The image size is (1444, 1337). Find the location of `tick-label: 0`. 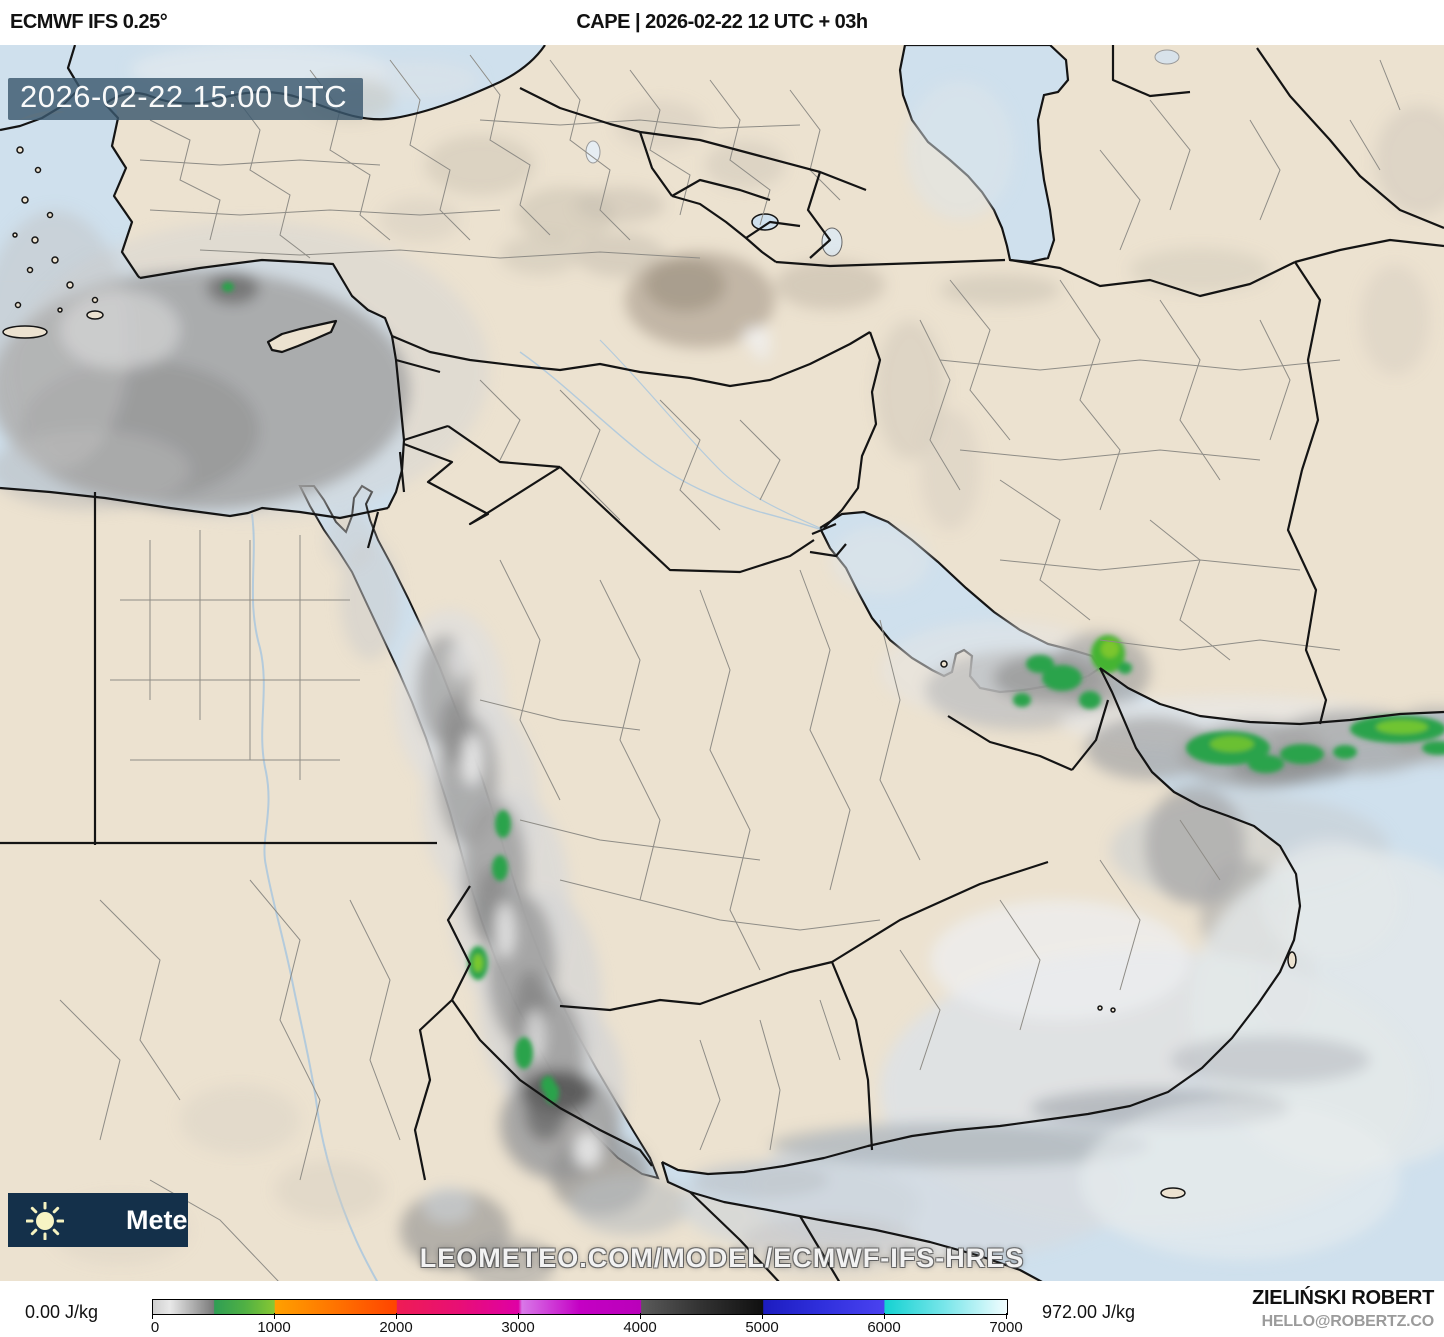

tick-label: 0 is located at coordinates (155, 1327).